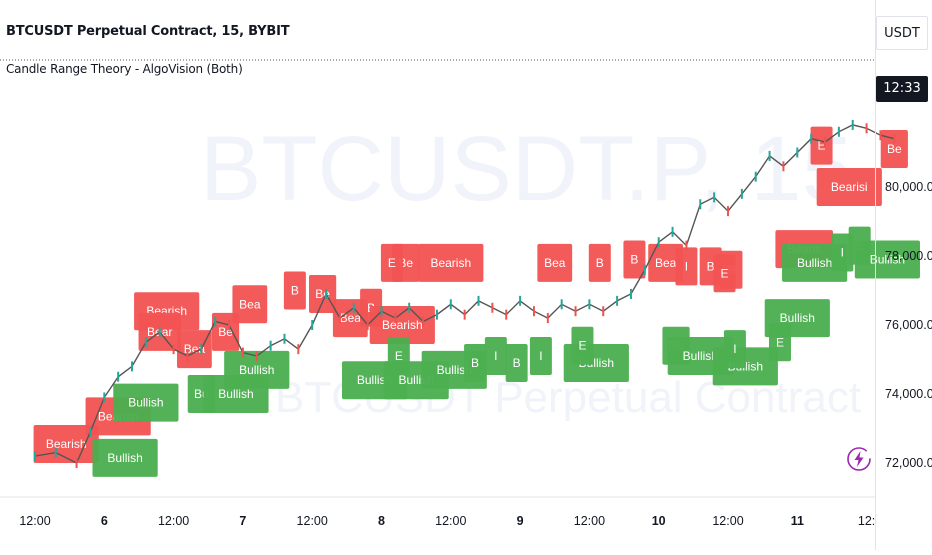 This screenshot has width=932, height=555. I want to click on x-tick-label: 12:, so click(866, 521).